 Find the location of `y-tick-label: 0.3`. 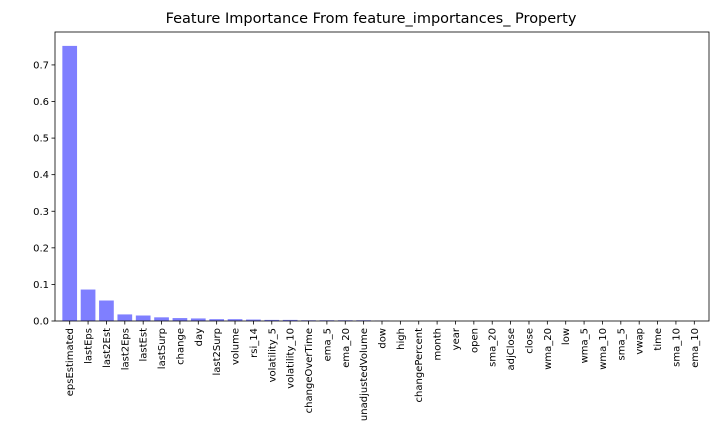

y-tick-label: 0.3 is located at coordinates (41, 212).